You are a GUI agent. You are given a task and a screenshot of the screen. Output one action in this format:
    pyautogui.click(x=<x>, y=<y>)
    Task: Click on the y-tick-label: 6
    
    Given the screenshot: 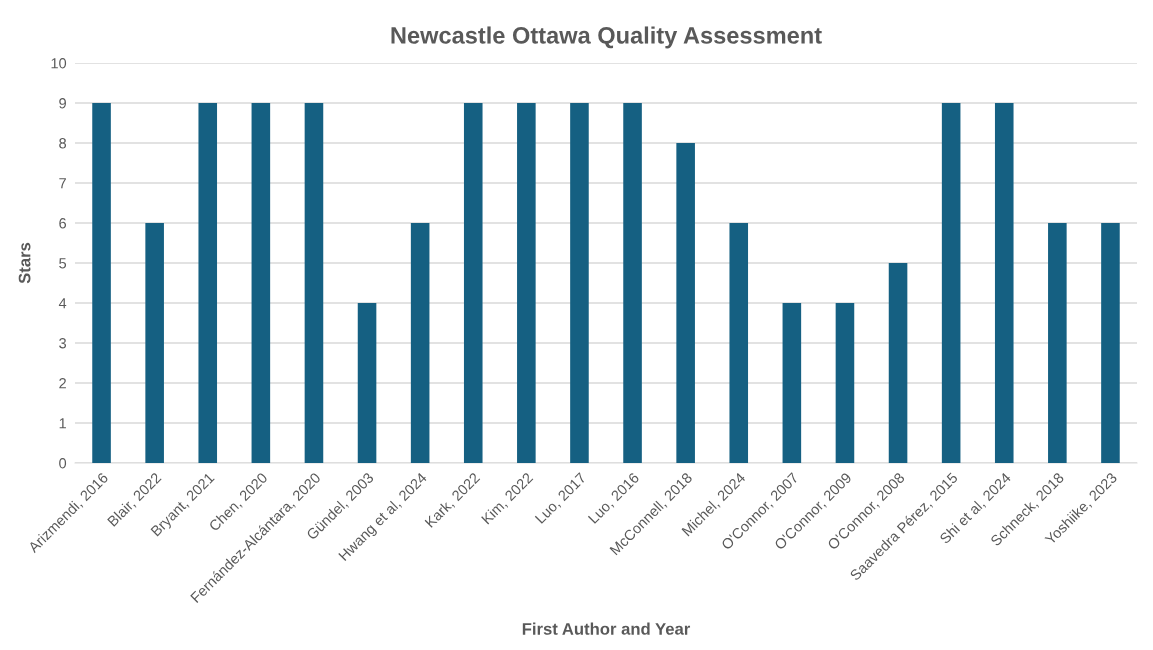 What is the action you would take?
    pyautogui.click(x=63, y=223)
    